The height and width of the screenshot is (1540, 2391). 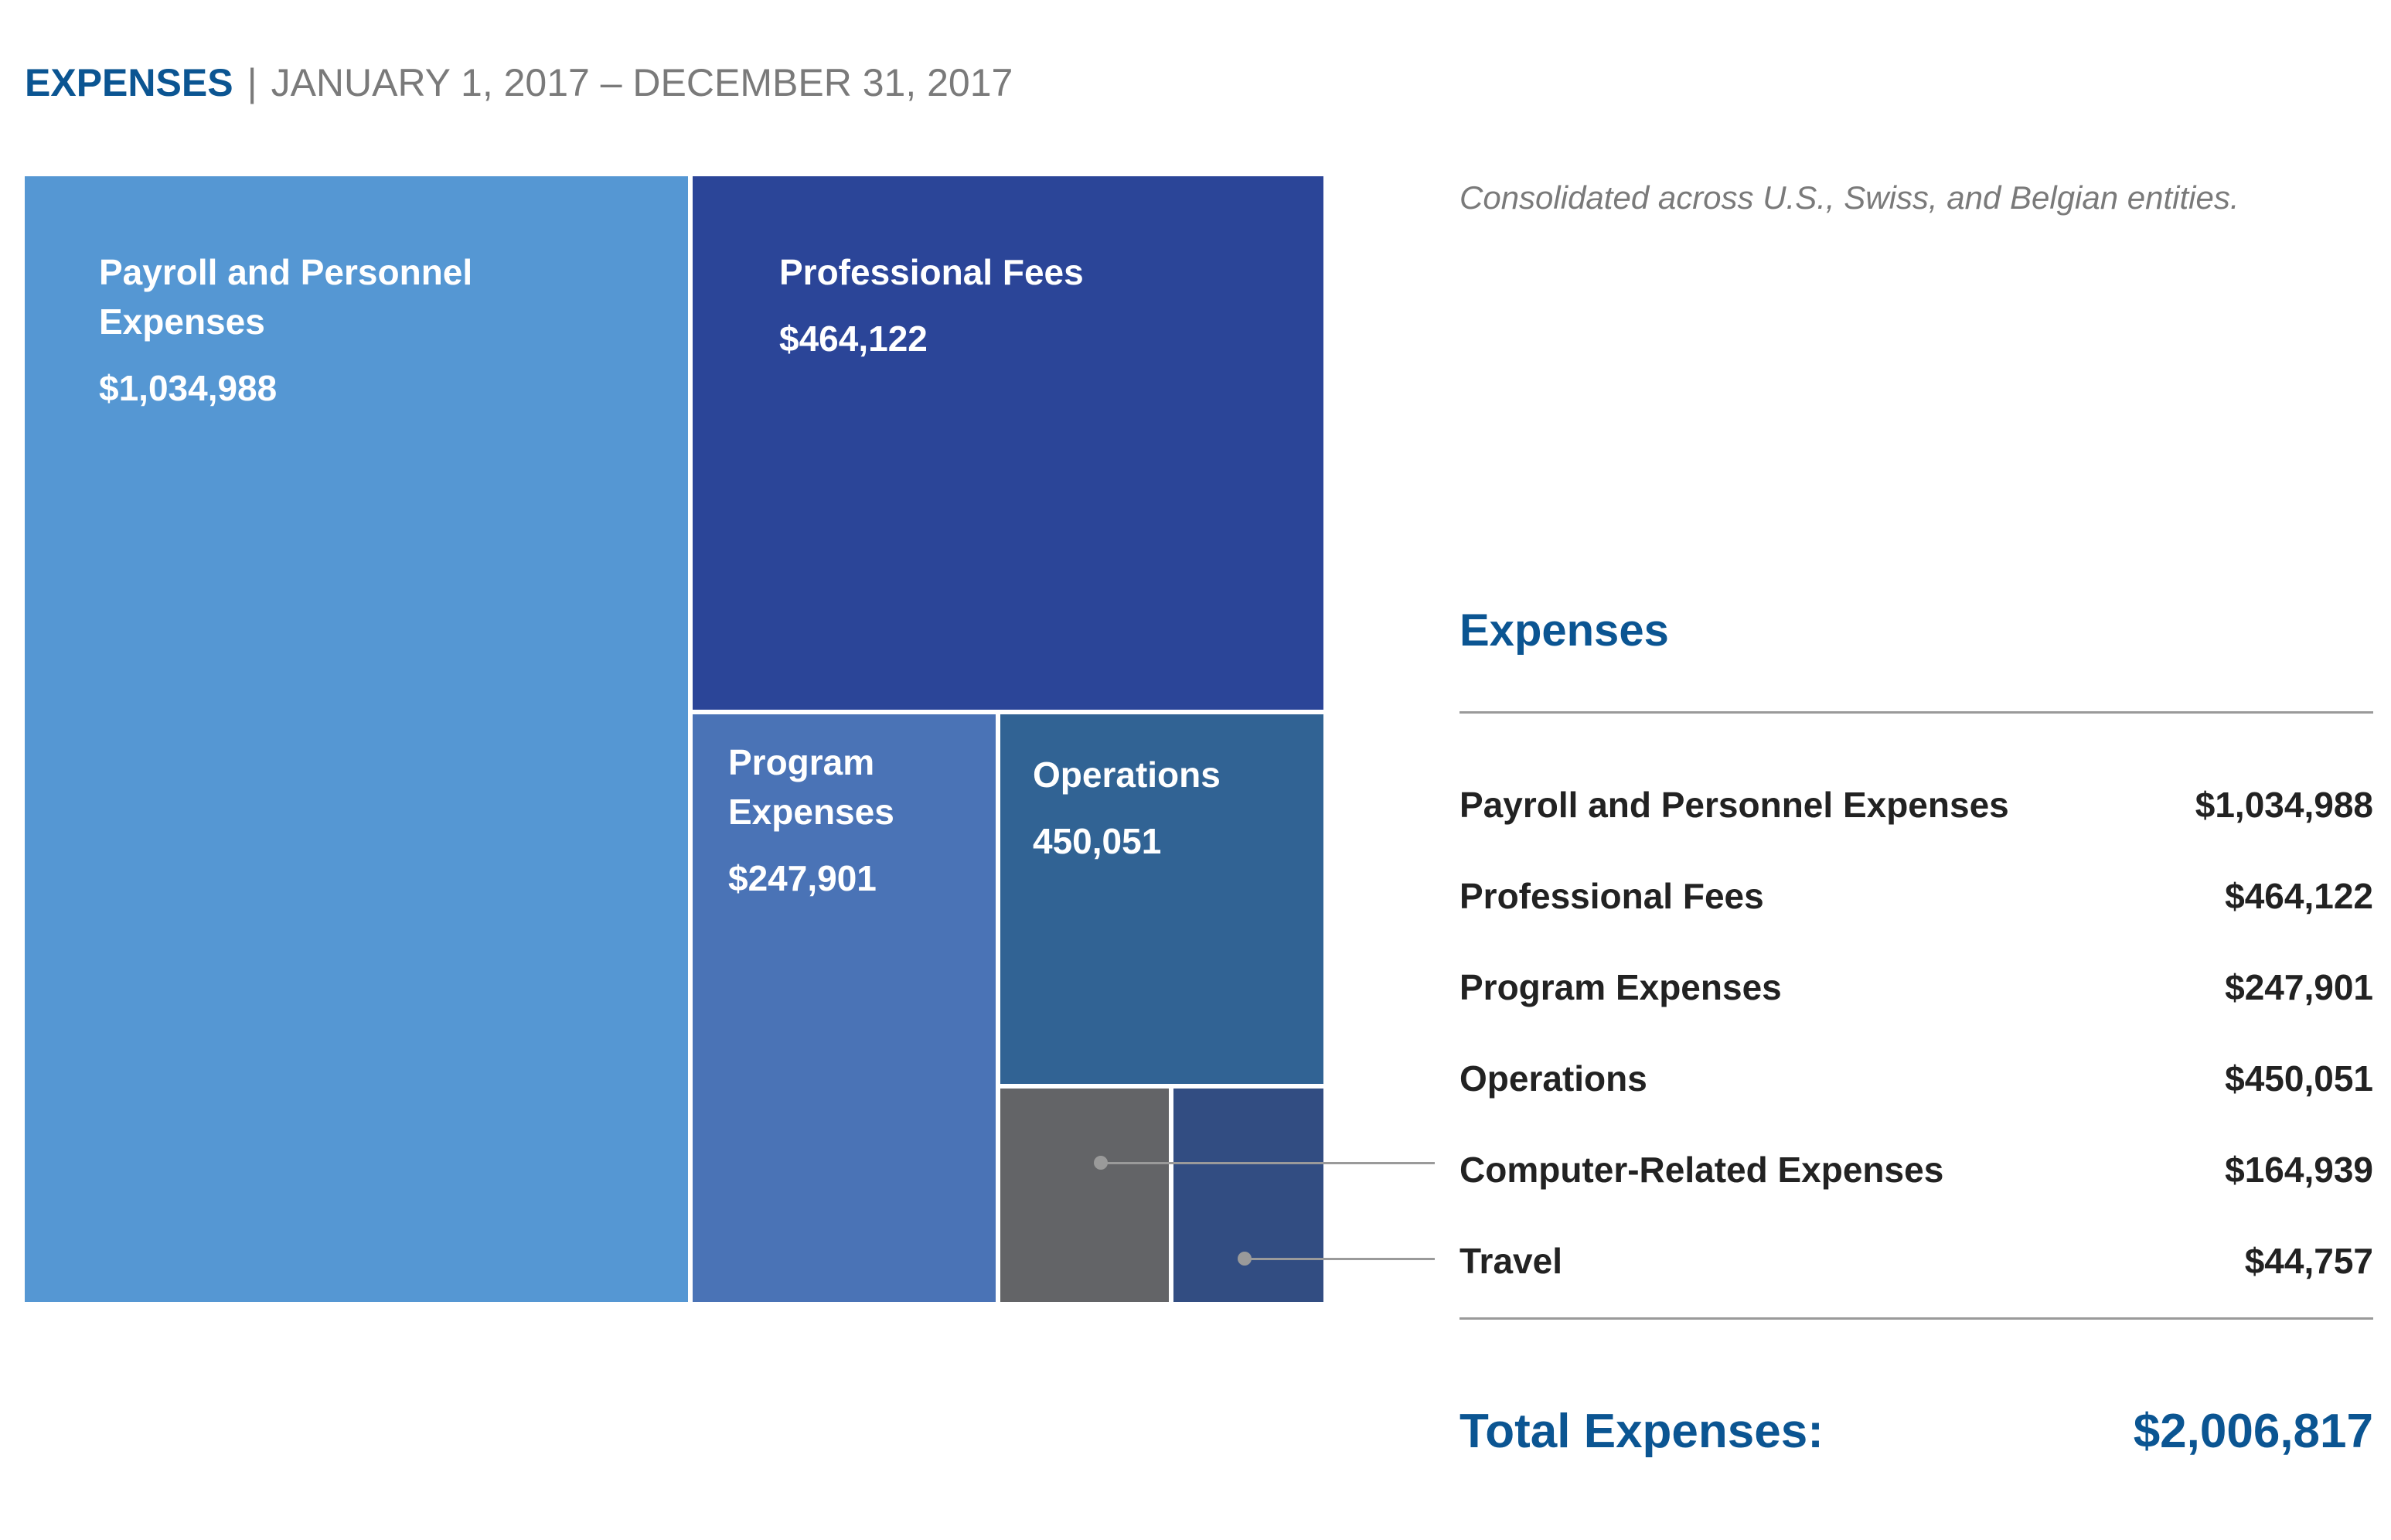 I want to click on header-period: JANUARY 1, 2017 – DECEMBER 31, 2017, so click(x=642, y=82).